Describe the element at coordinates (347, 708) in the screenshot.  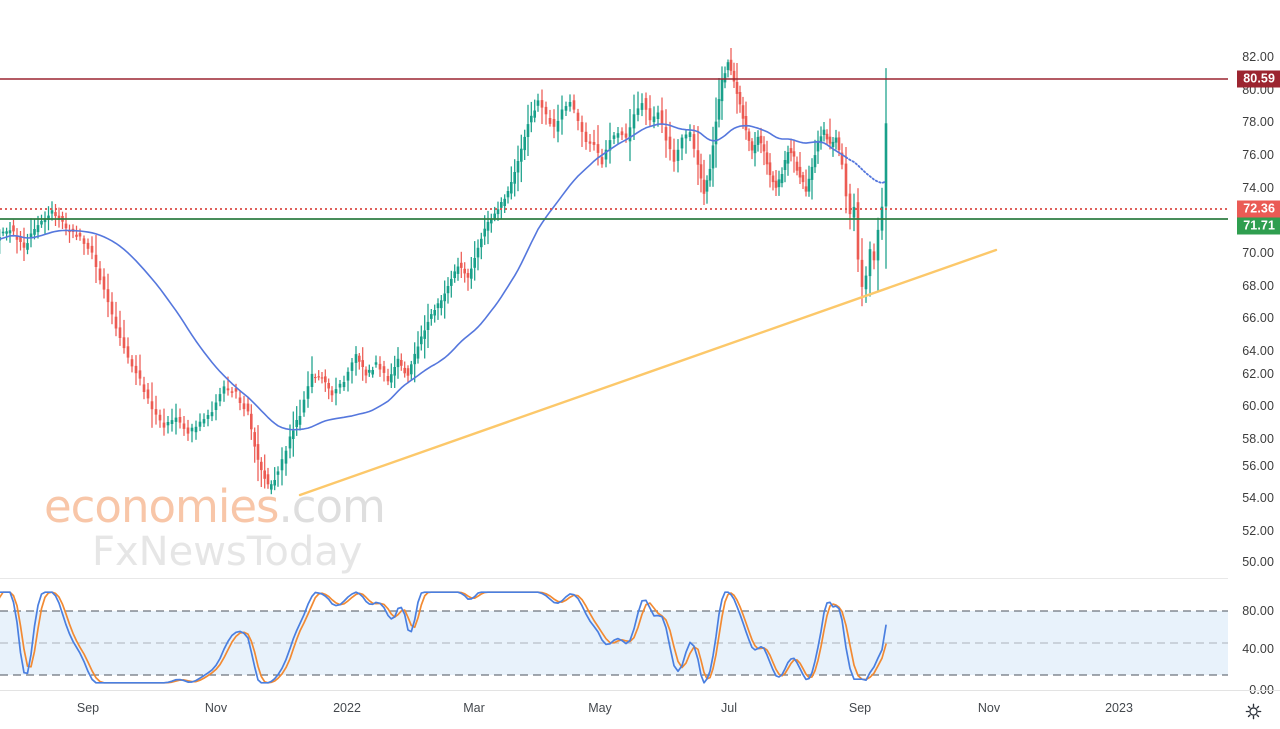
I see `time-tick-2: 2022` at that location.